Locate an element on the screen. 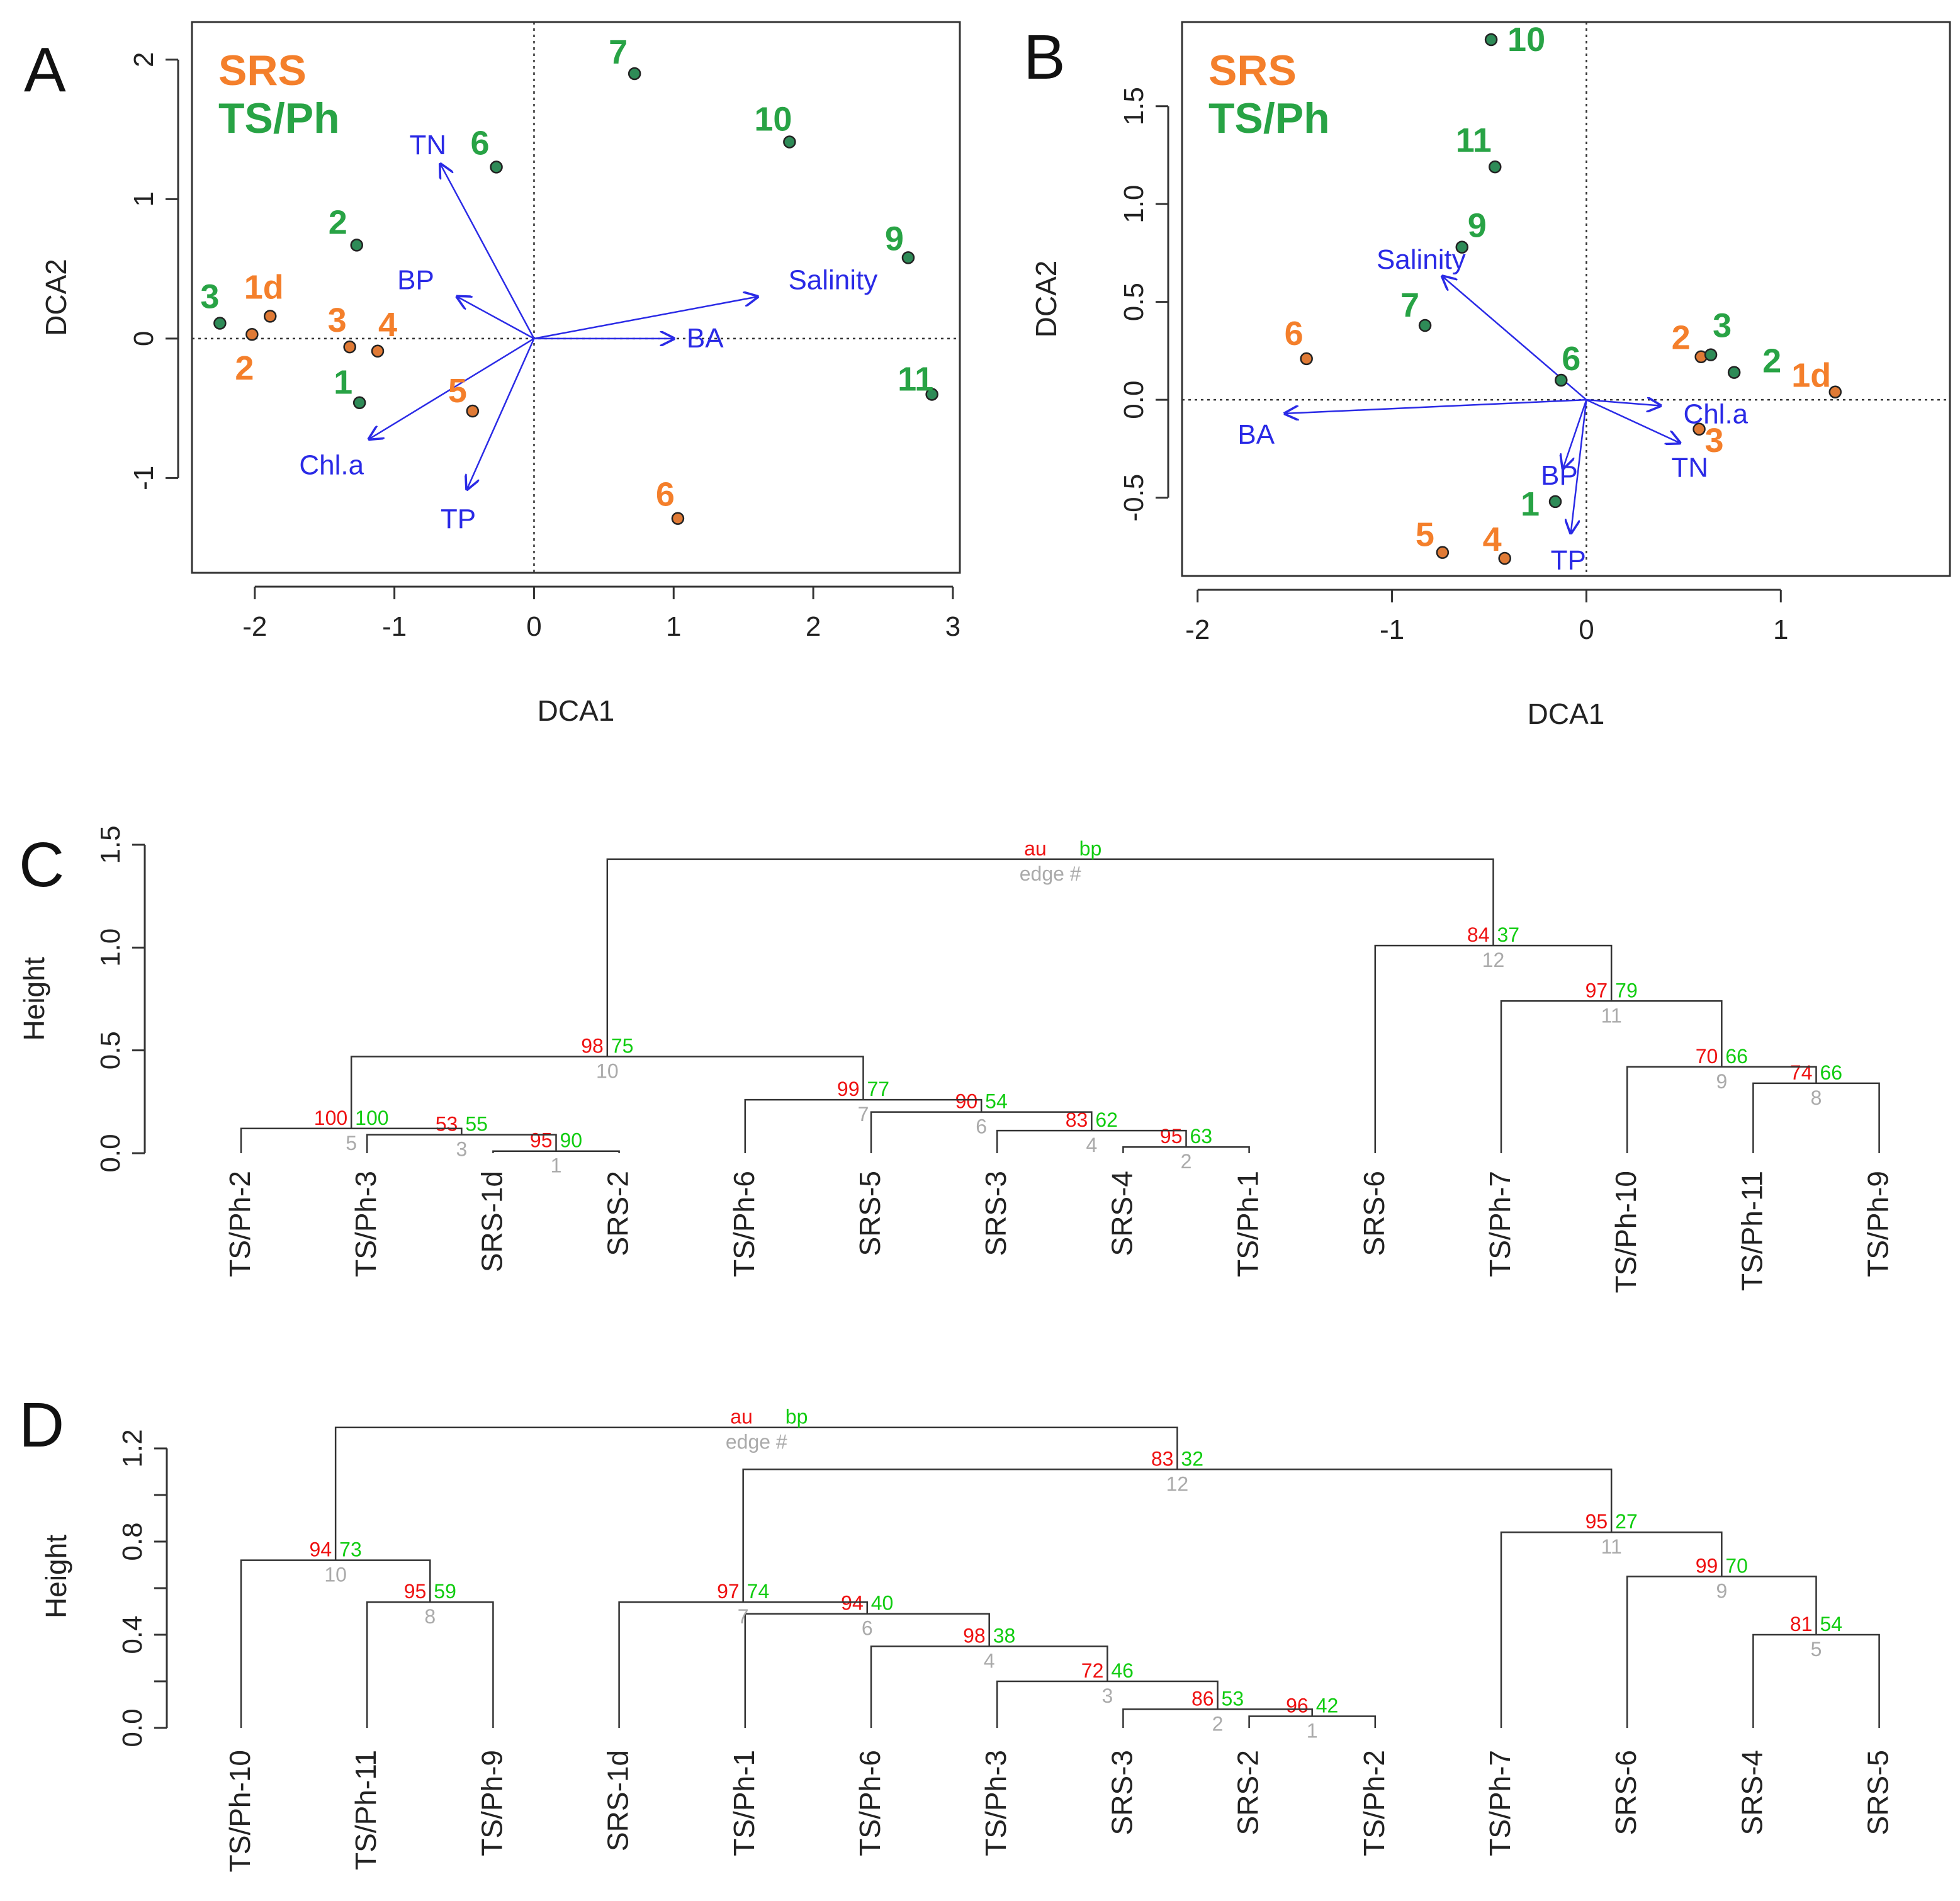 The height and width of the screenshot is (1901, 1960). y-tick-label: 0.8 is located at coordinates (132, 1541).